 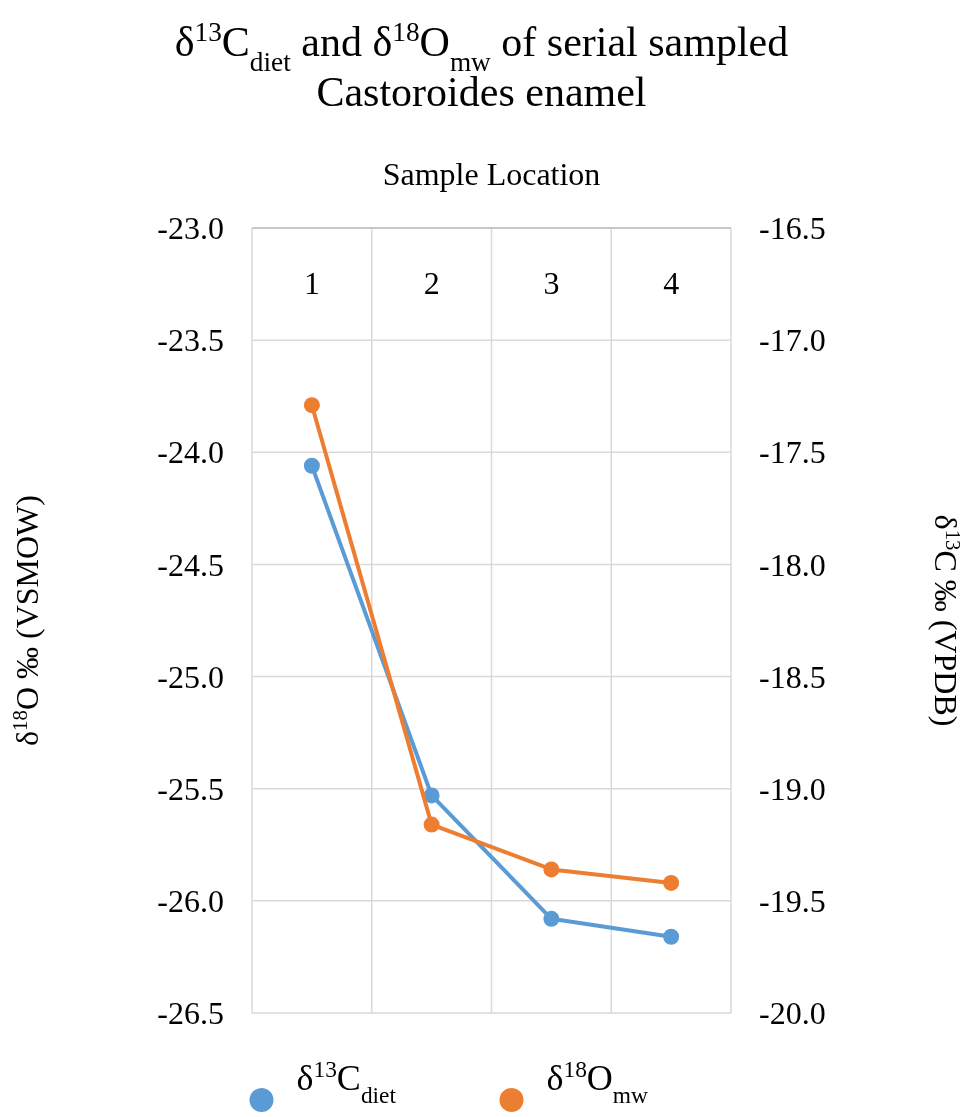 What do you see at coordinates (190, 1013) in the screenshot?
I see `y-tick-label: -26.5` at bounding box center [190, 1013].